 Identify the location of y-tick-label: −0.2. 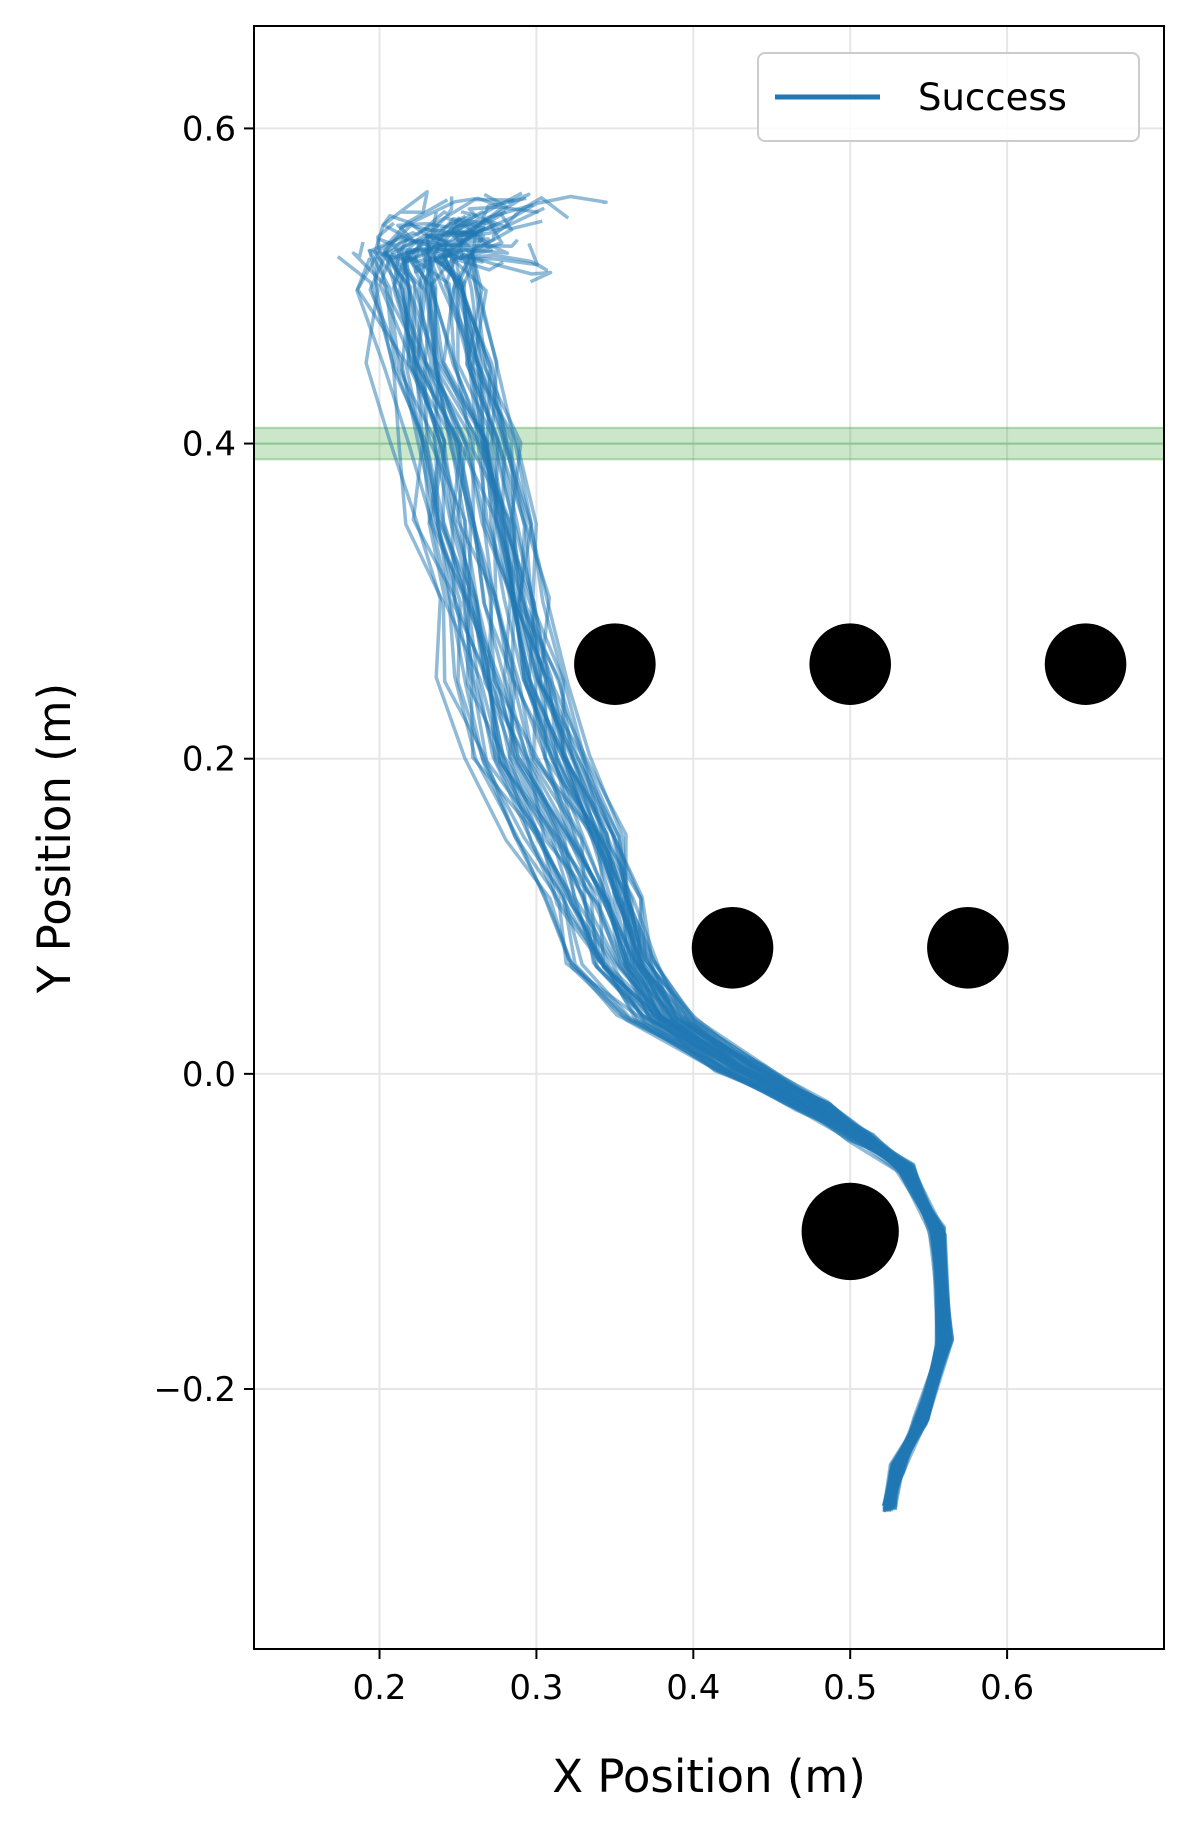
(194, 1390).